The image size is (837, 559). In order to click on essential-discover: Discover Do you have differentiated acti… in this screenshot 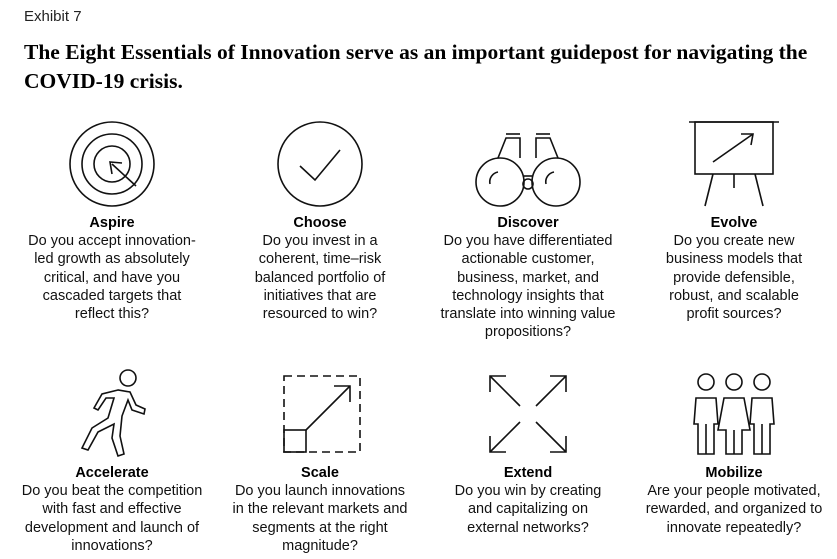, I will do `click(528, 230)`.